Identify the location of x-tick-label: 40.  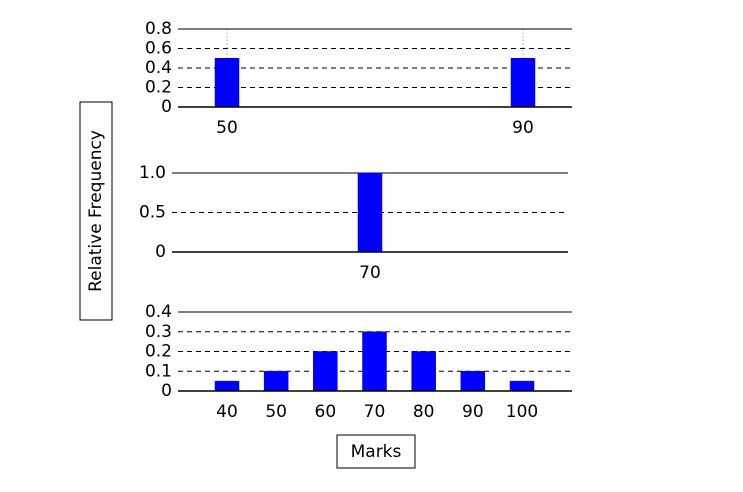
(227, 412).